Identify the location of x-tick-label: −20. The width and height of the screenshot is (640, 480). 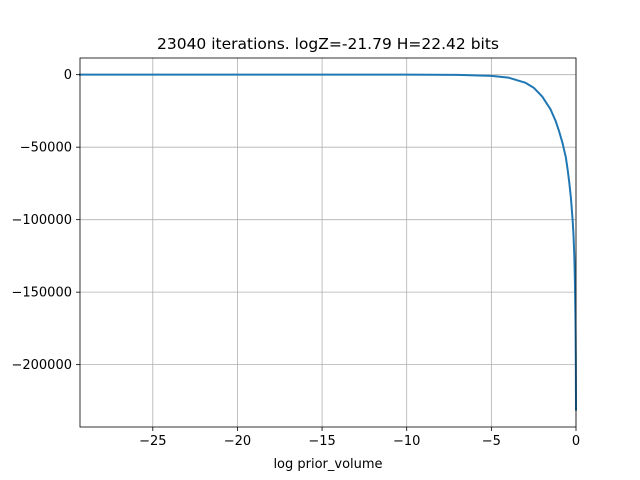
(237, 441).